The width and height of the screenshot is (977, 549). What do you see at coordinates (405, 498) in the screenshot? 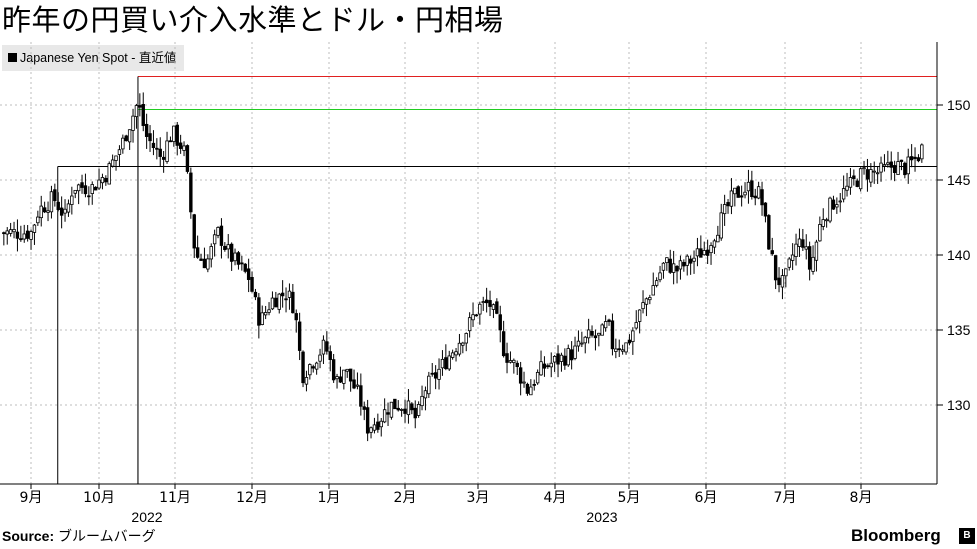
I see `x-tick-label-5: 2月` at bounding box center [405, 498].